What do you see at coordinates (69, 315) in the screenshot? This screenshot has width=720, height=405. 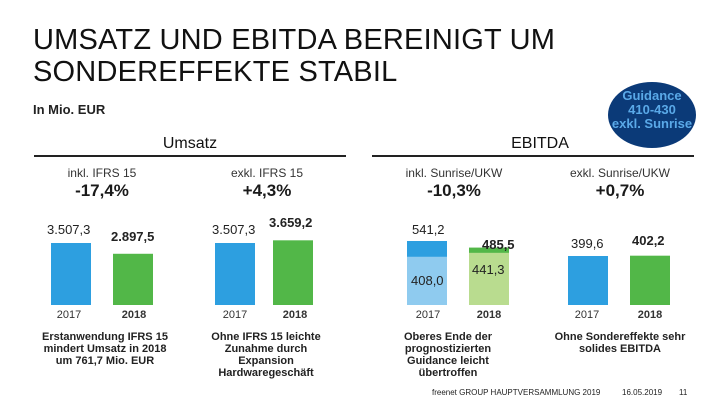 I see `year-label-1-2017: 2017` at bounding box center [69, 315].